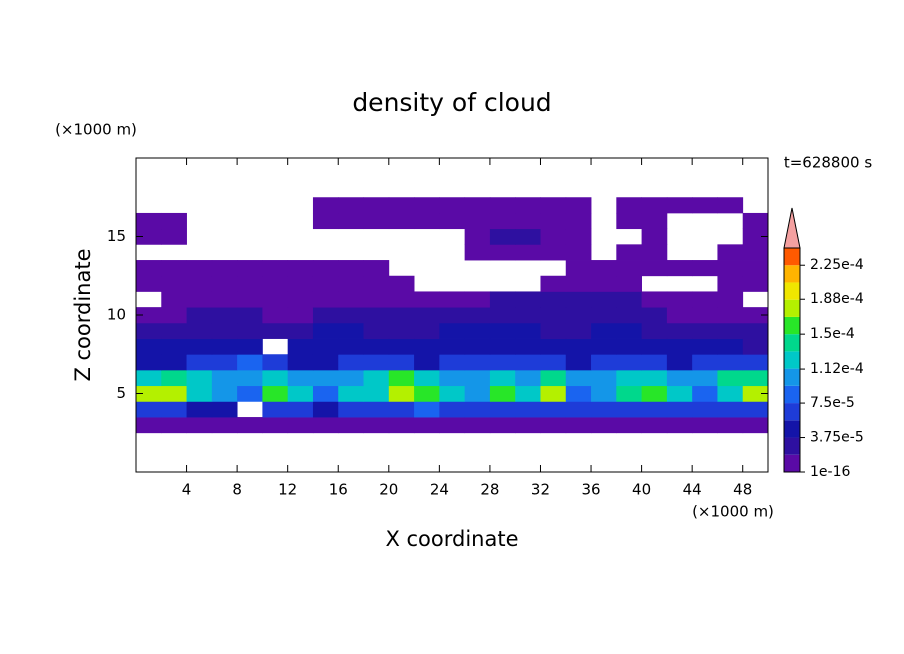 The height and width of the screenshot is (654, 904). What do you see at coordinates (837, 369) in the screenshot?
I see `colorbar-tick-label: 1.12e-4` at bounding box center [837, 369].